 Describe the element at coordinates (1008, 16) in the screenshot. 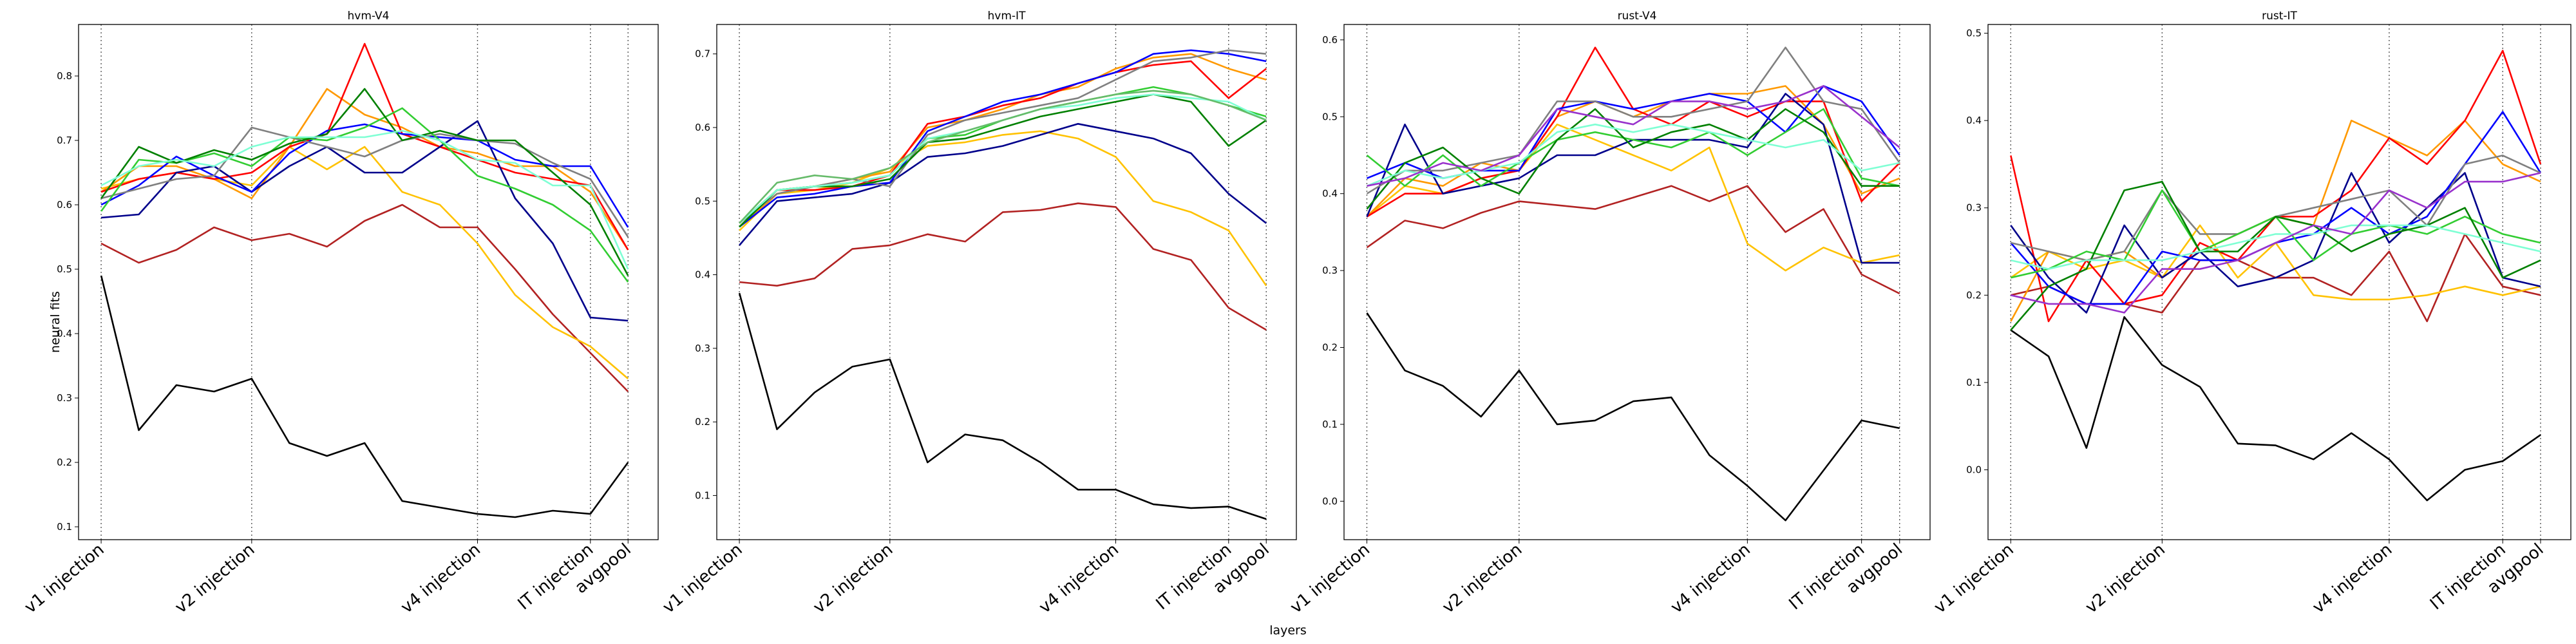

I see `panel-title: hvm-IT` at that location.